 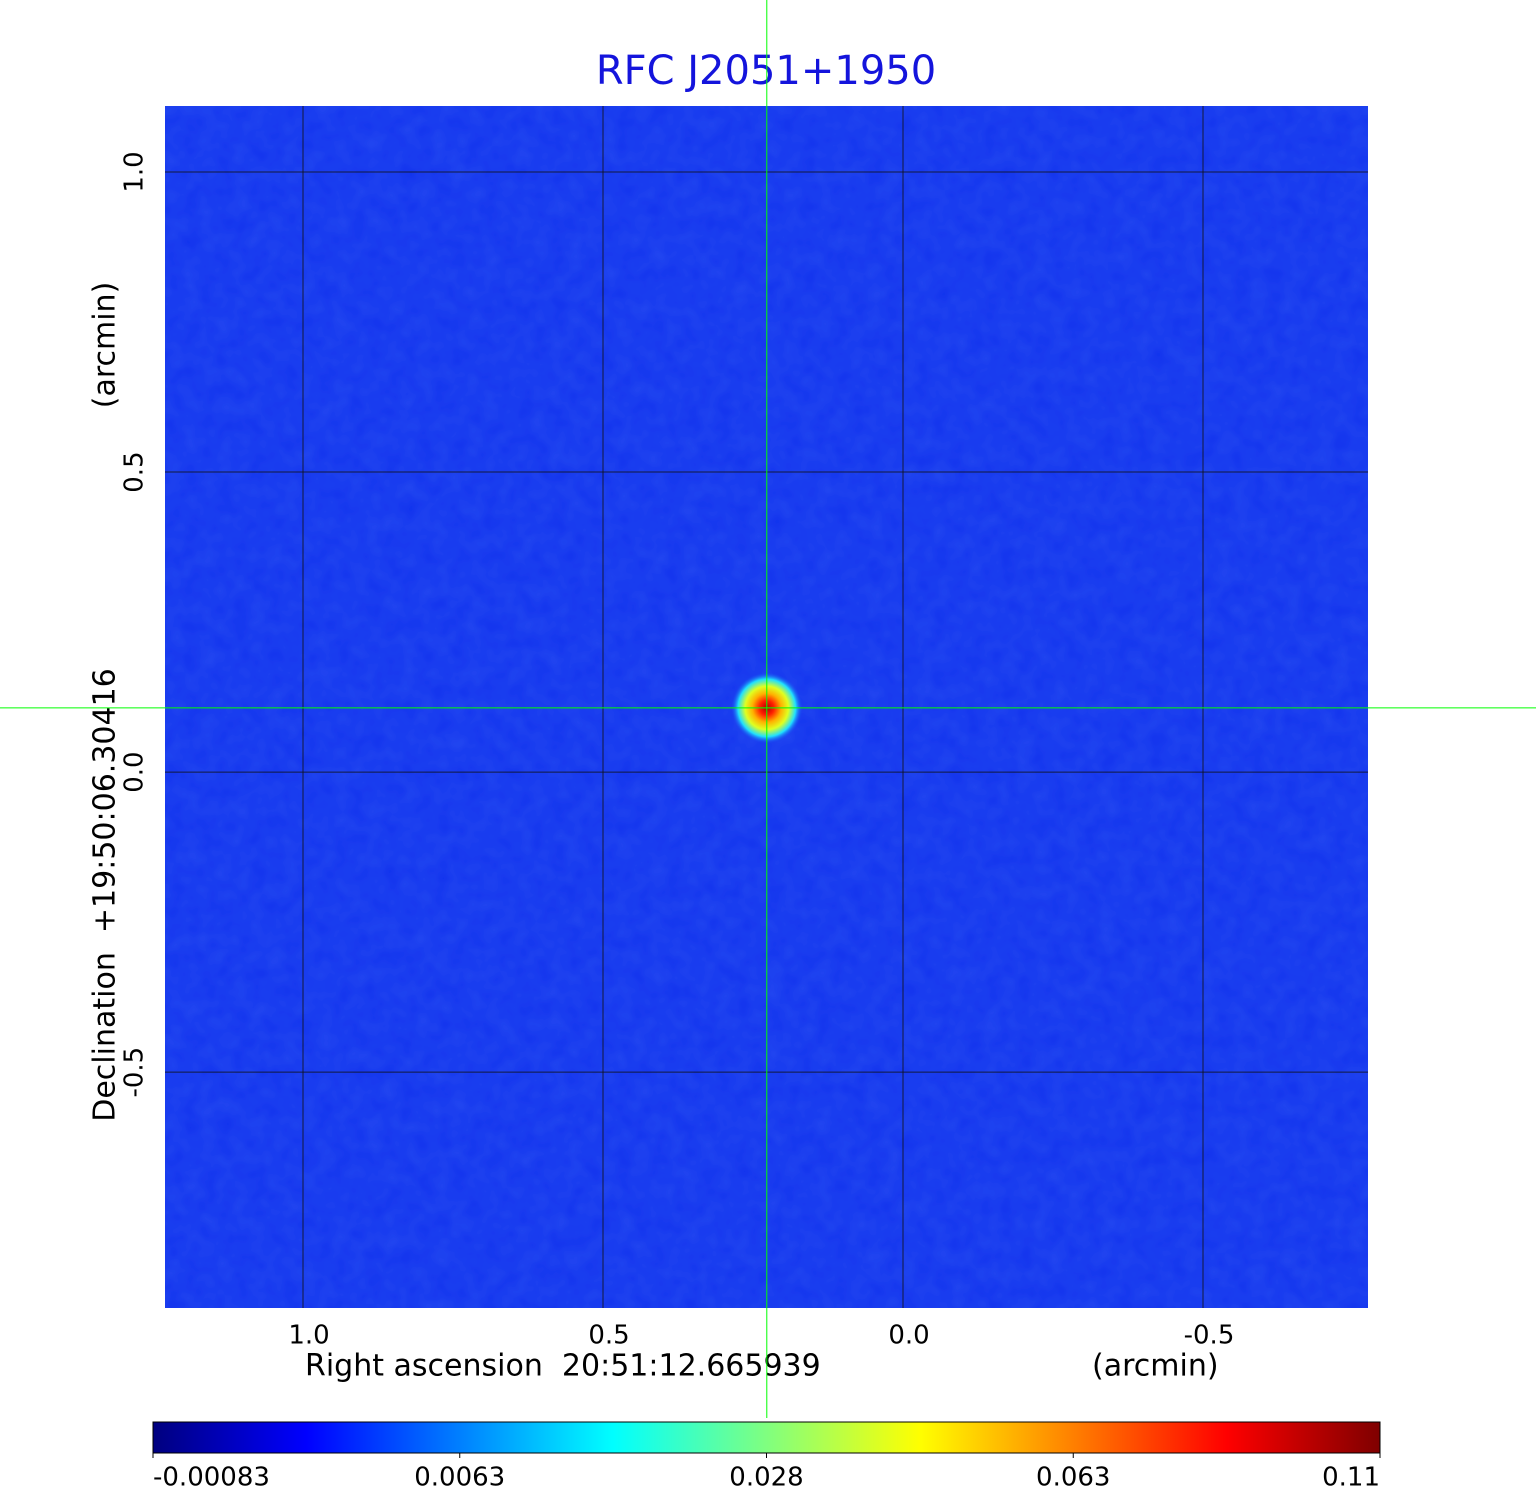 I want to click on x-tick-label: 0.5, so click(x=608, y=1336).